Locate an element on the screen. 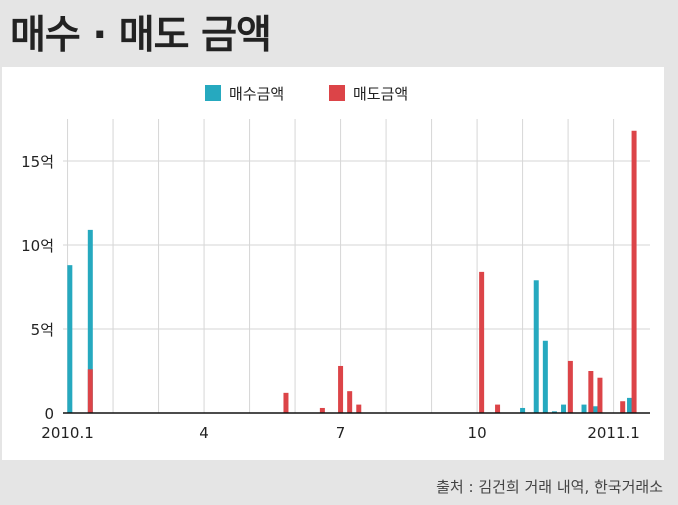 The height and width of the screenshot is (505, 678). source-note: 출처 : 김건희 거래 내역, 한국거래소 is located at coordinates (549, 487).